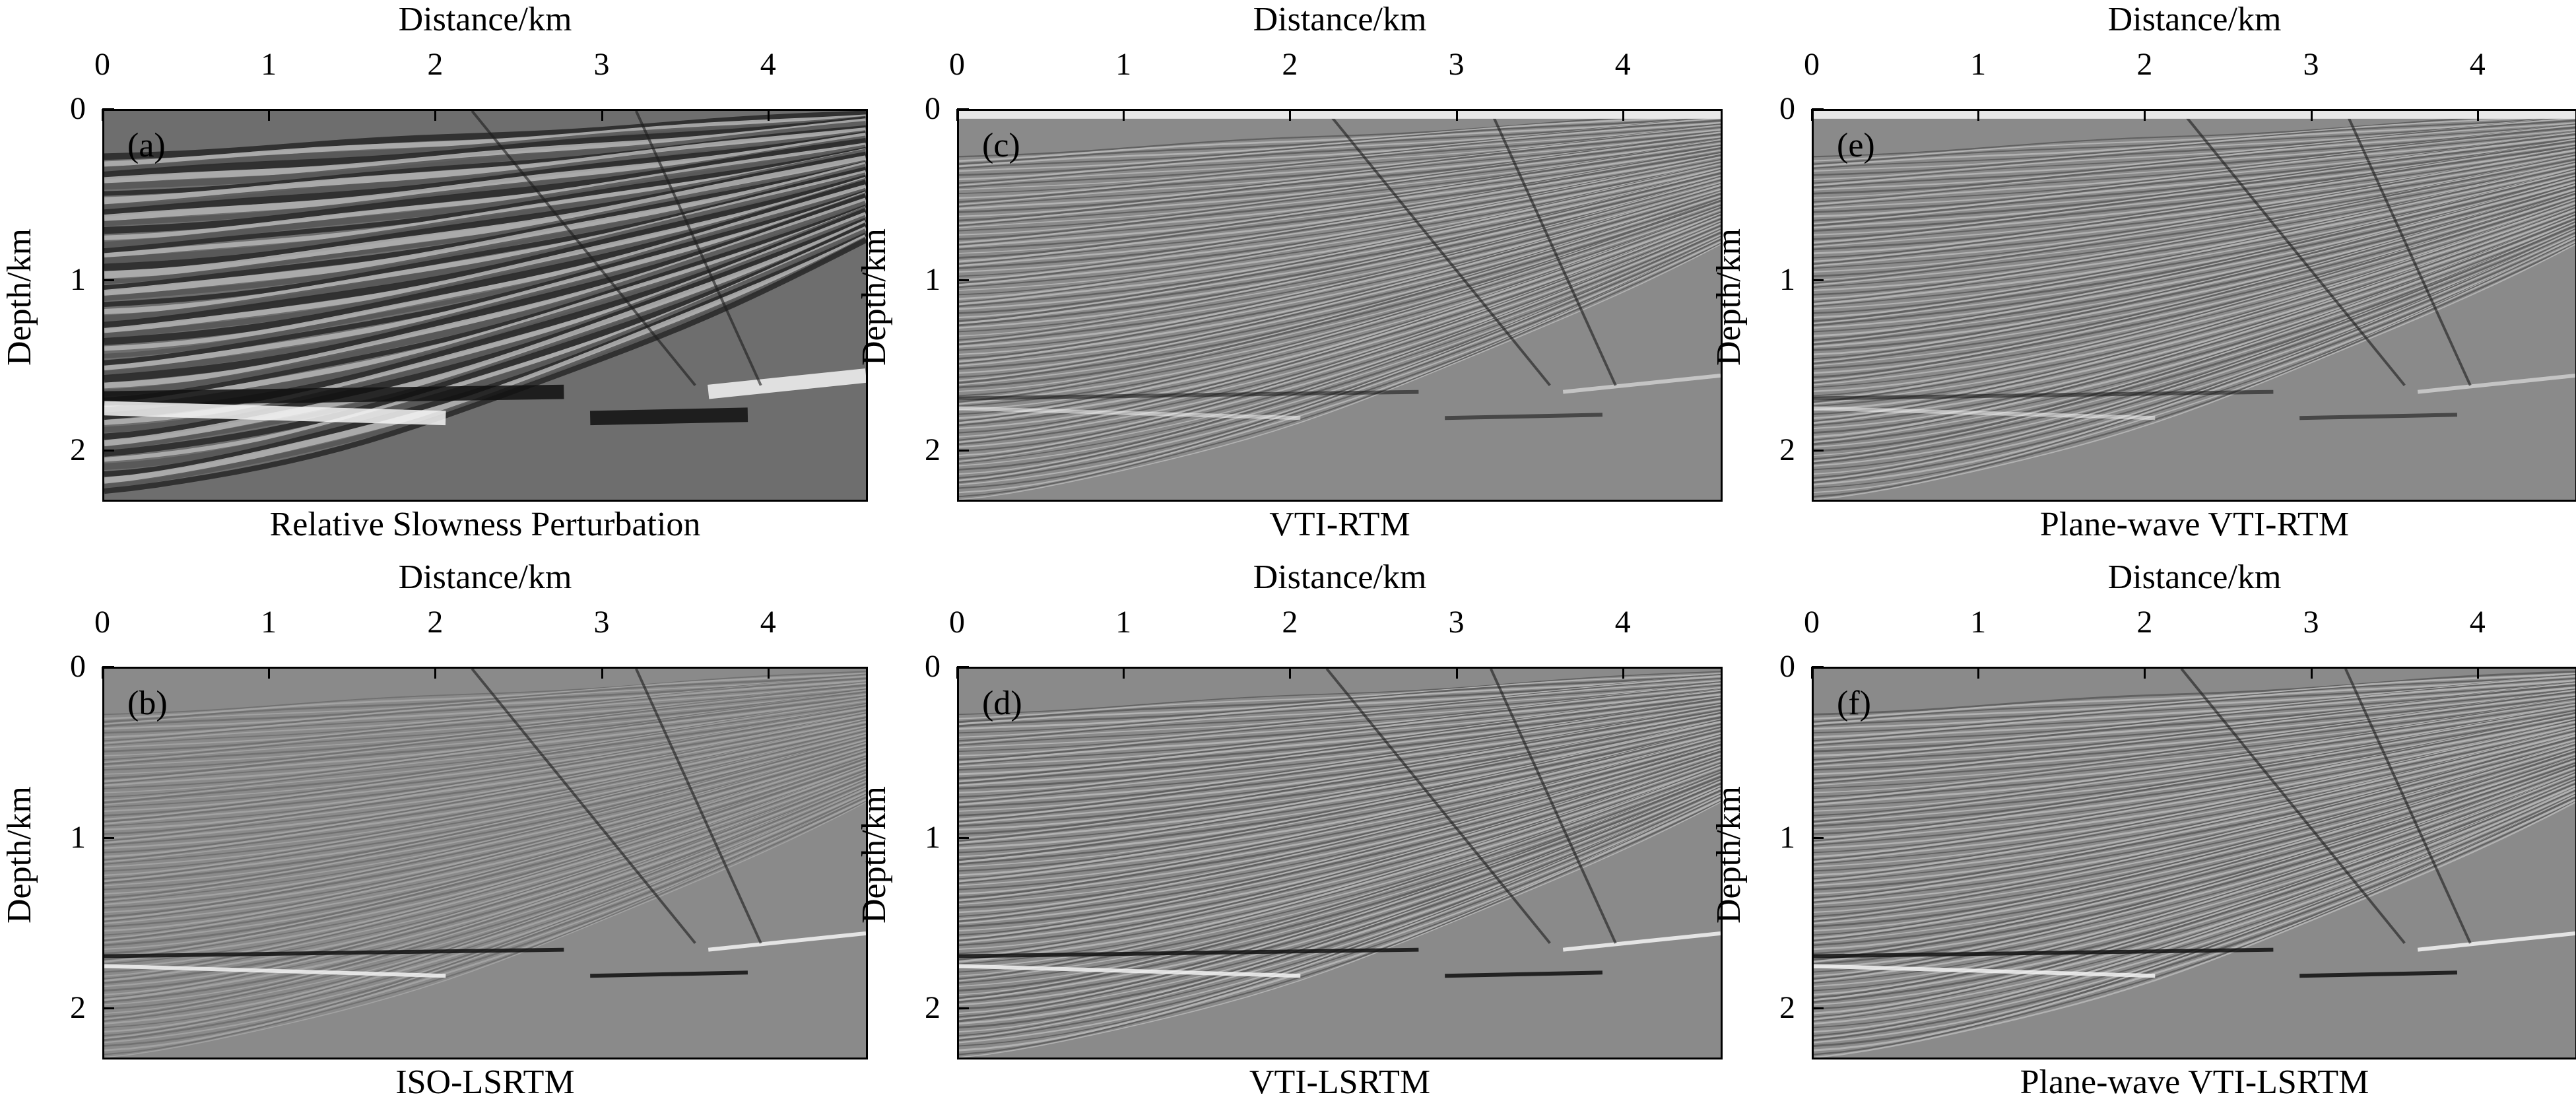 The height and width of the screenshot is (1109, 2576). I want to click on x-tick-label: 4, so click(1622, 622).